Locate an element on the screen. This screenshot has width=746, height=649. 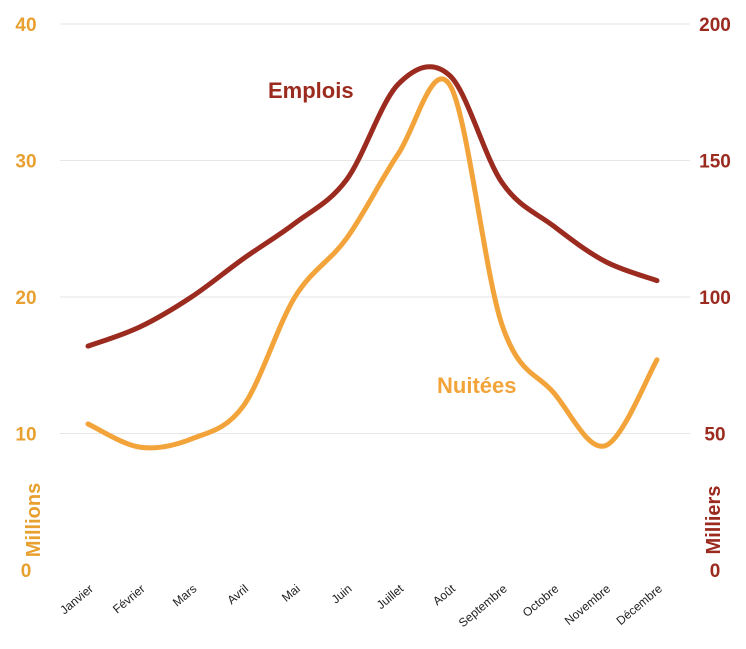
x-tick-label: Juillet is located at coordinates (390, 596).